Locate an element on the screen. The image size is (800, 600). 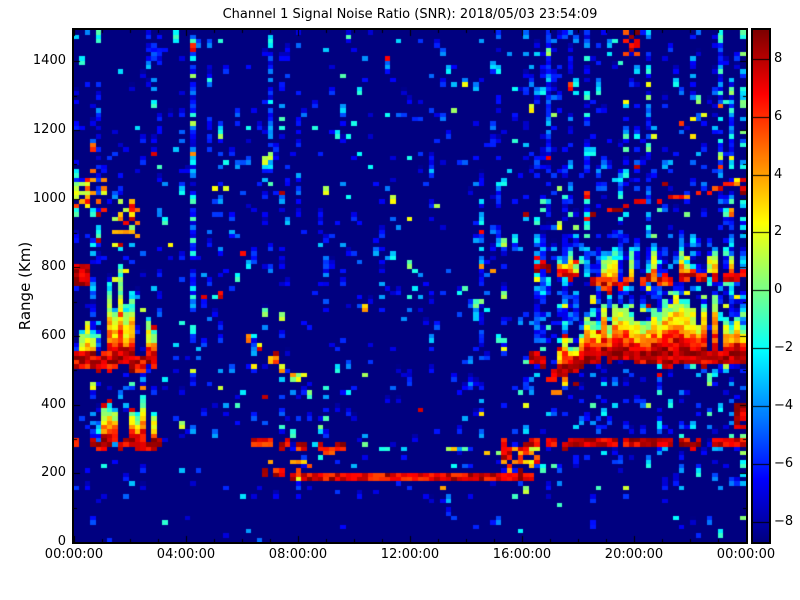
y-tick-label: 0 is located at coordinates (61, 541).